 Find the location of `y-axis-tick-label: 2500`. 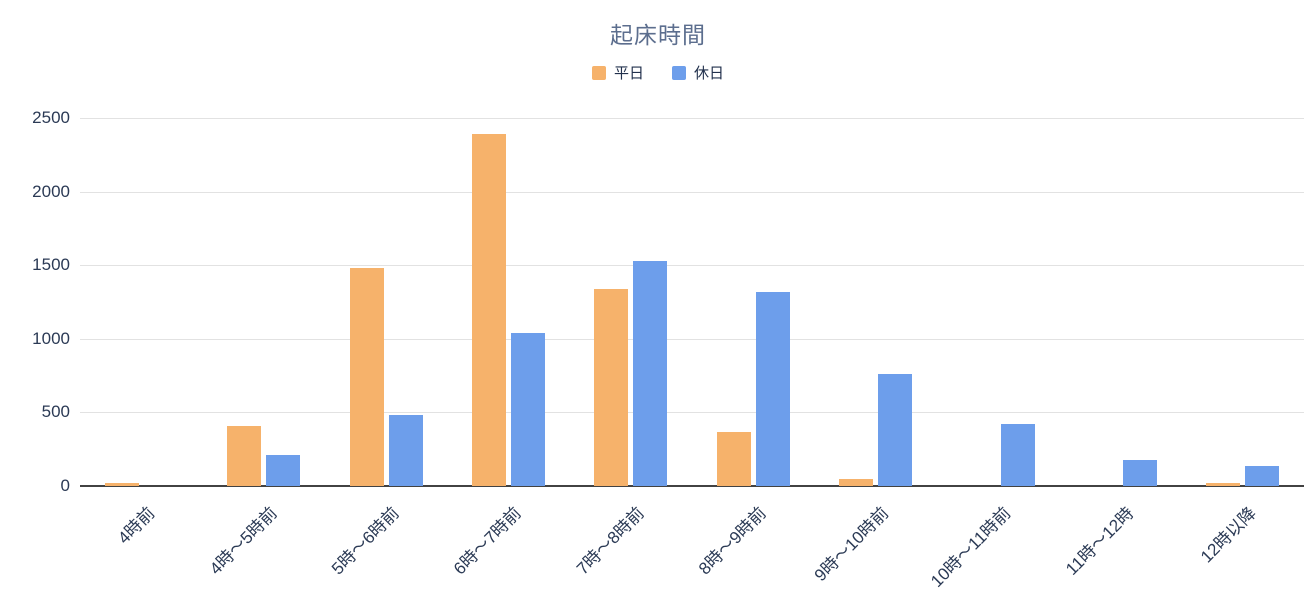

y-axis-tick-label: 2500 is located at coordinates (51, 117).